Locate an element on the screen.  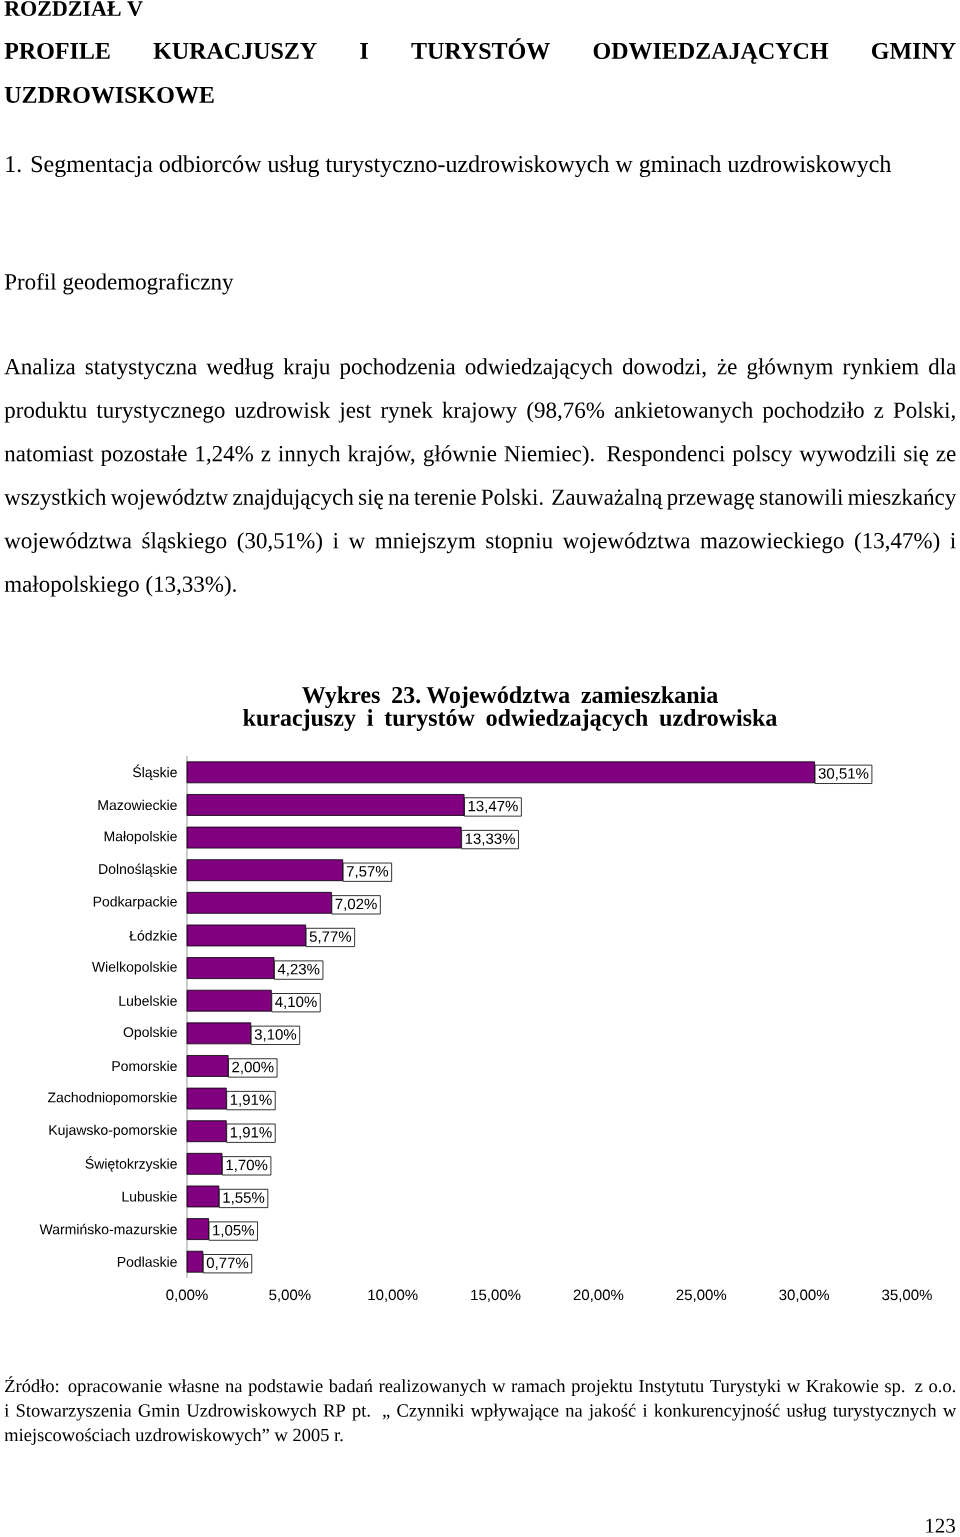
x-tick-label: 30,00% is located at coordinates (804, 1295).